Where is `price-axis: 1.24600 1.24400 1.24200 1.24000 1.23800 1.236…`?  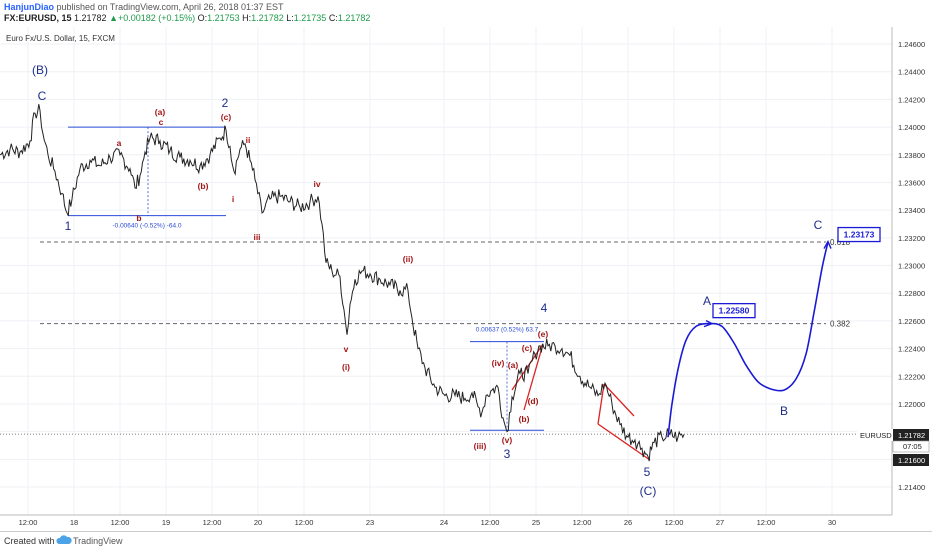
price-axis: 1.24600 1.24400 1.24200 1.24000 1.23800 1.236… is located at coordinates (911, 266).